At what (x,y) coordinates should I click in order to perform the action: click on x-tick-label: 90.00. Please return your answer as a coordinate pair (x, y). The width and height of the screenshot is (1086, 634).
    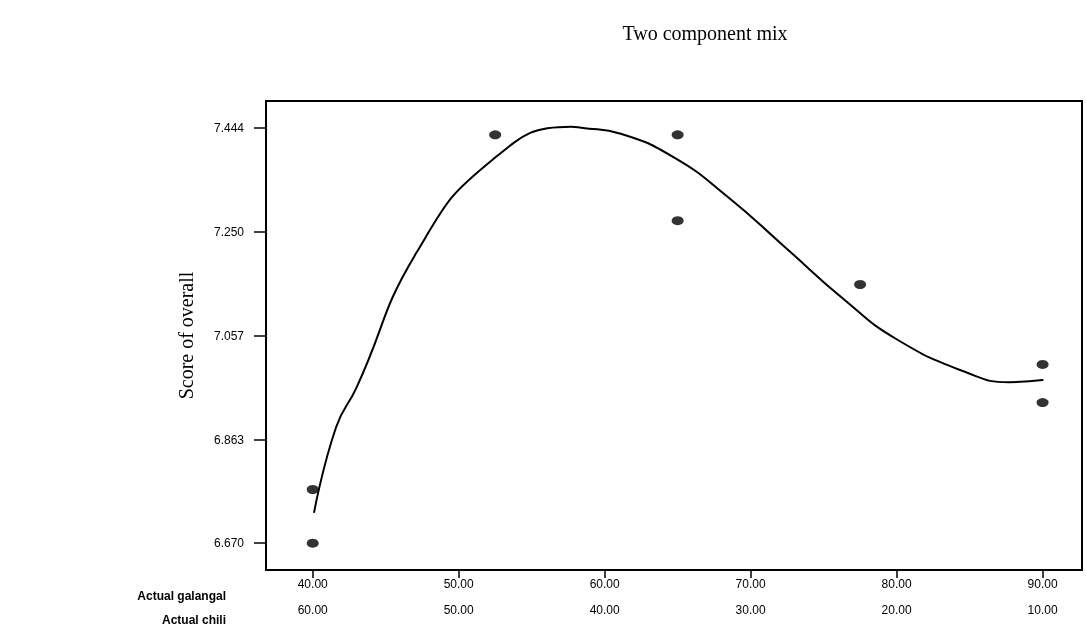
    Looking at the image, I should click on (1042, 584).